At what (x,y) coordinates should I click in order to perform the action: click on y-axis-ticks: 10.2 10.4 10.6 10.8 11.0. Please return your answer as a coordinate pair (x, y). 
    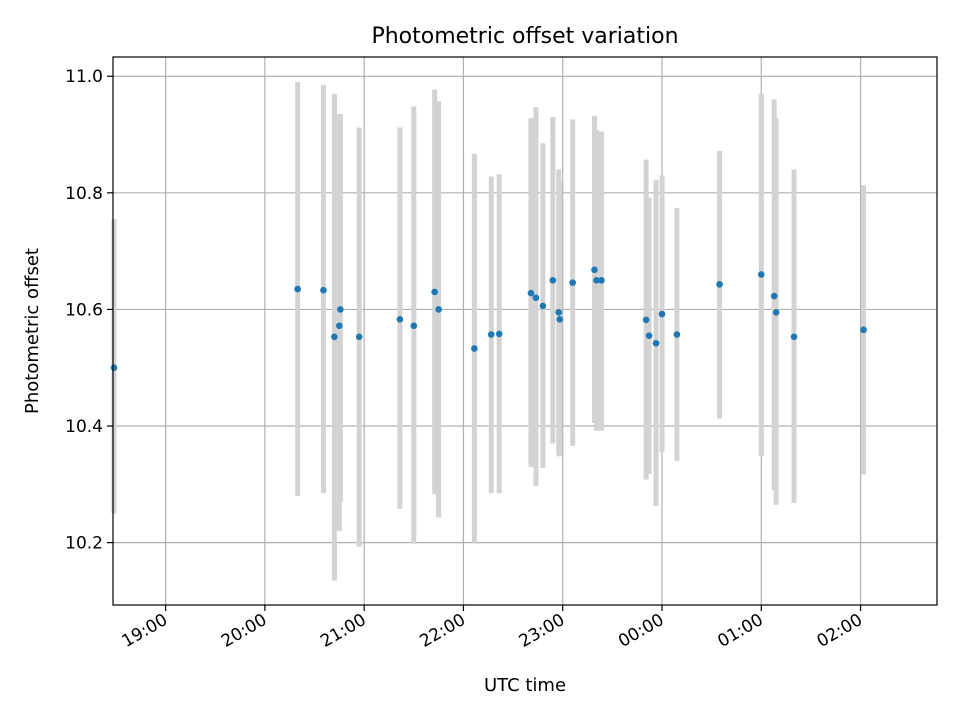
    Looking at the image, I should click on (89, 310).